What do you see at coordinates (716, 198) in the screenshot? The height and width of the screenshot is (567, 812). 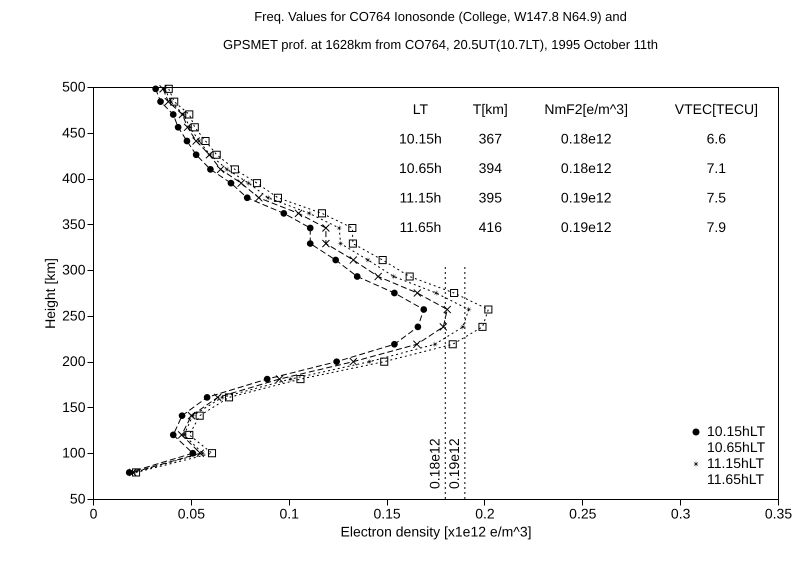 I see `annotation: 7.5` at bounding box center [716, 198].